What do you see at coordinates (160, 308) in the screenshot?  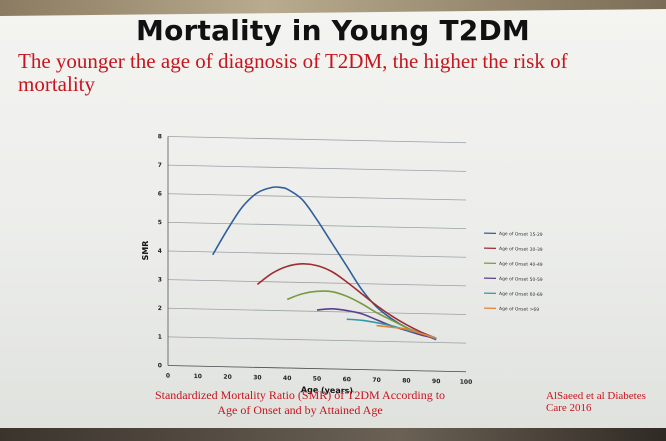 I see `y-tick-label-2: 2` at bounding box center [160, 308].